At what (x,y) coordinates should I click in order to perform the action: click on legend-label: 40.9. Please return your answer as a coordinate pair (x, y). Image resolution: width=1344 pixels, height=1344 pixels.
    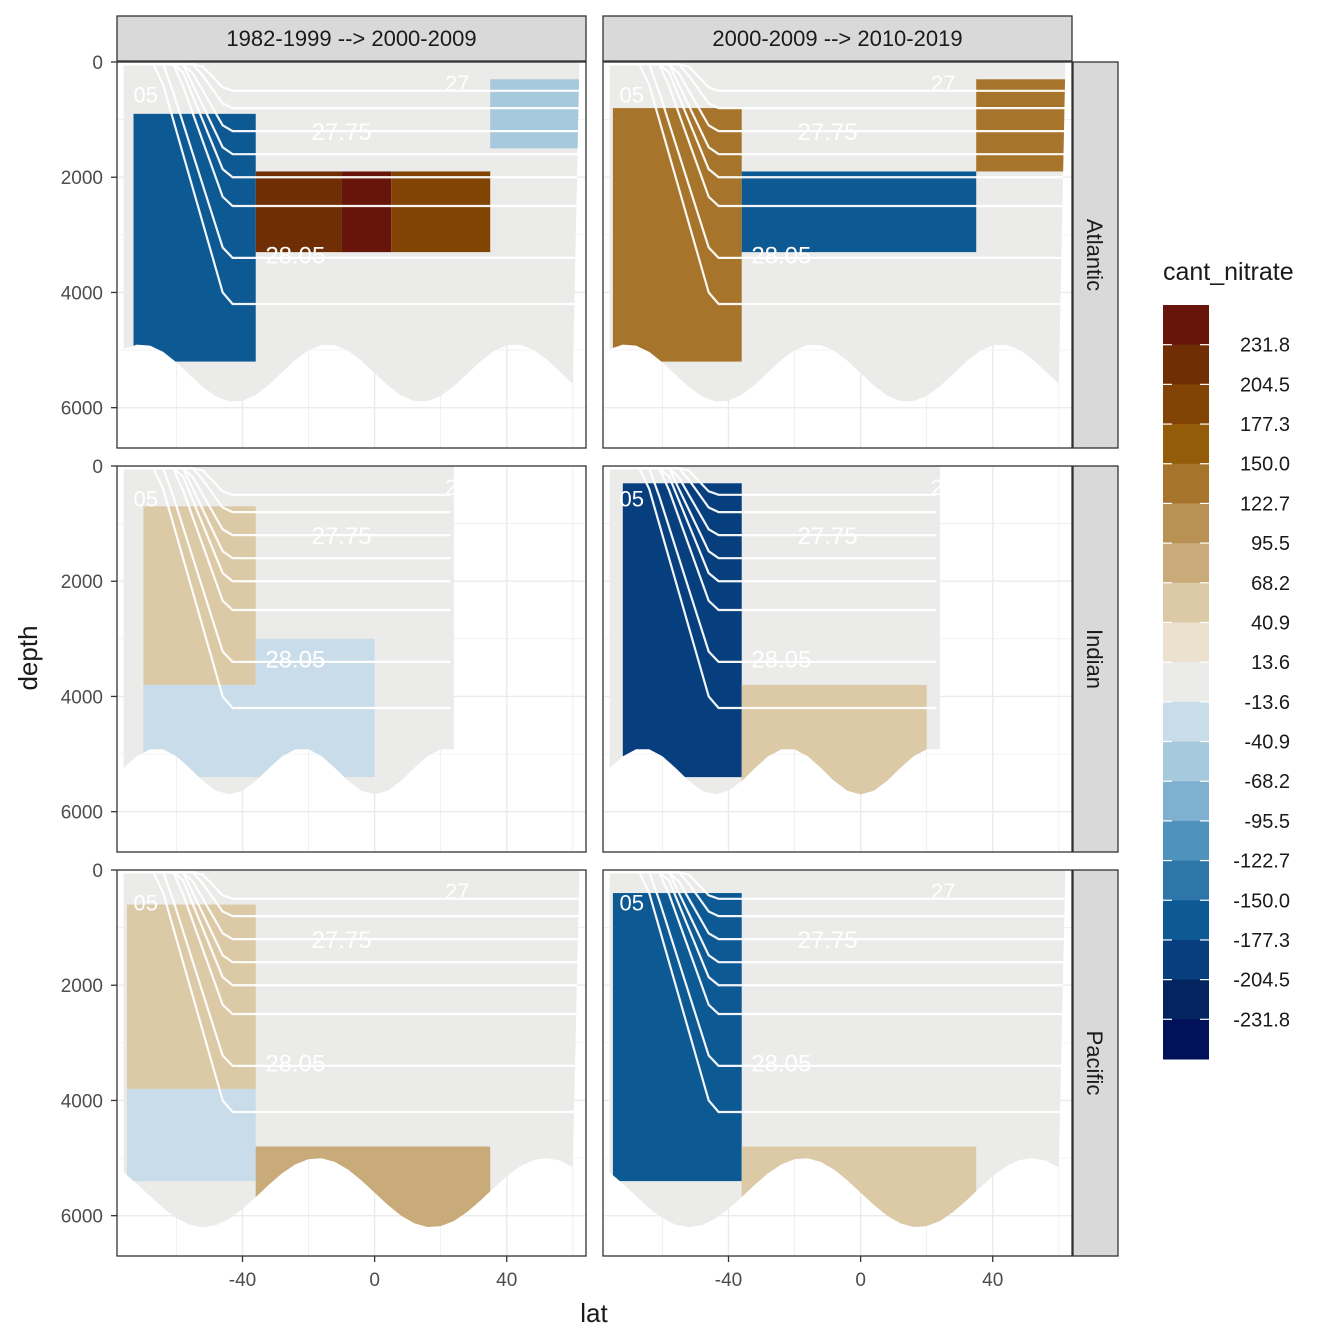
    Looking at the image, I should click on (1270, 623).